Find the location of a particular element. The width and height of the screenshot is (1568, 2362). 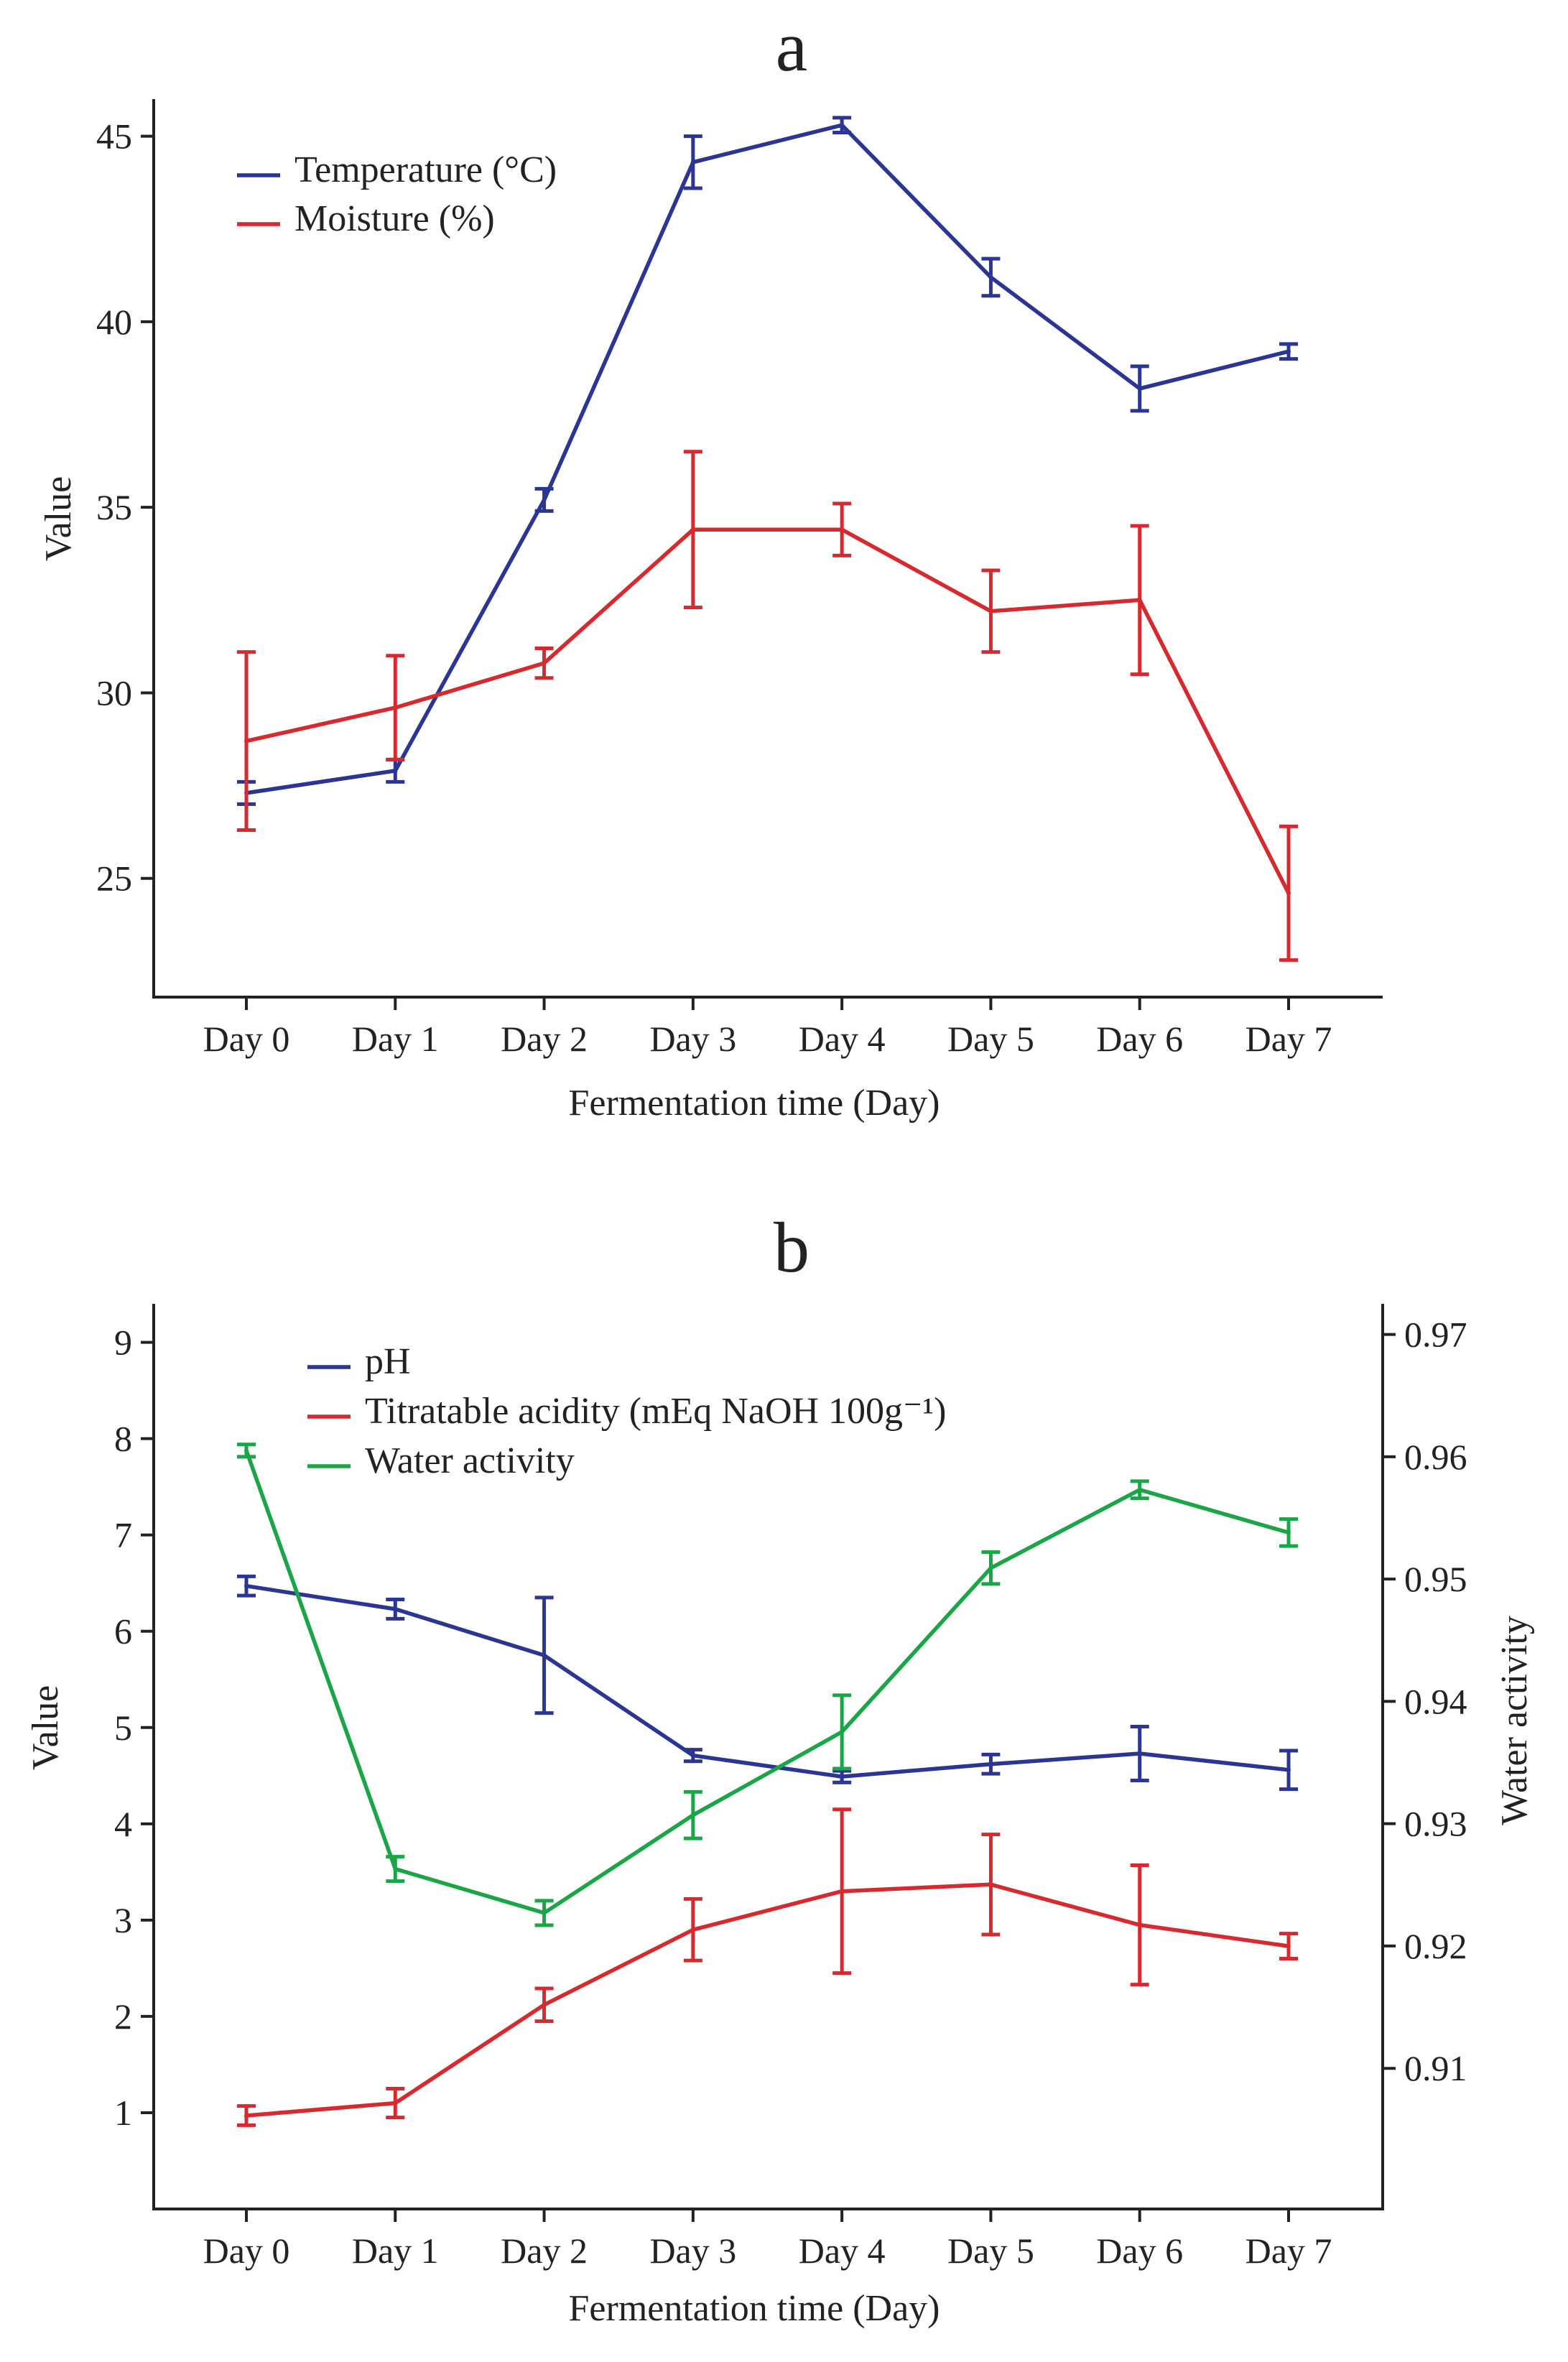

series-line-titratable-acidity-meq-naoh-100g is located at coordinates (768, 2000).